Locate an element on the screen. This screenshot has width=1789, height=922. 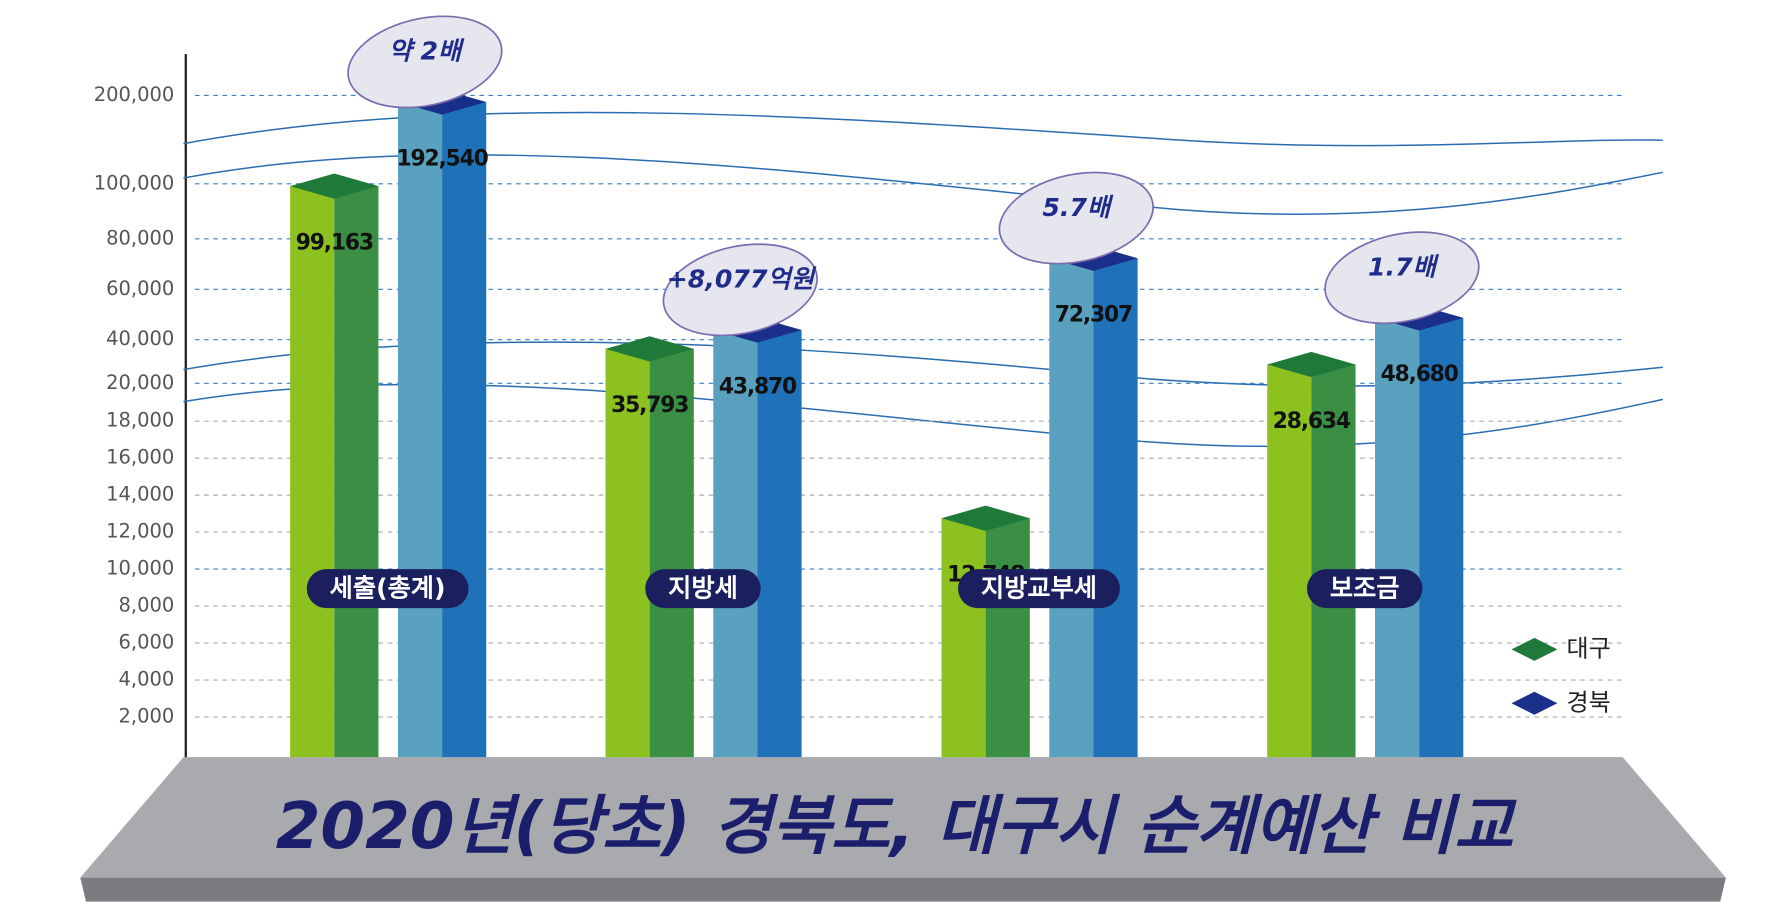
y-tick-label: 12,000 is located at coordinates (140, 531).